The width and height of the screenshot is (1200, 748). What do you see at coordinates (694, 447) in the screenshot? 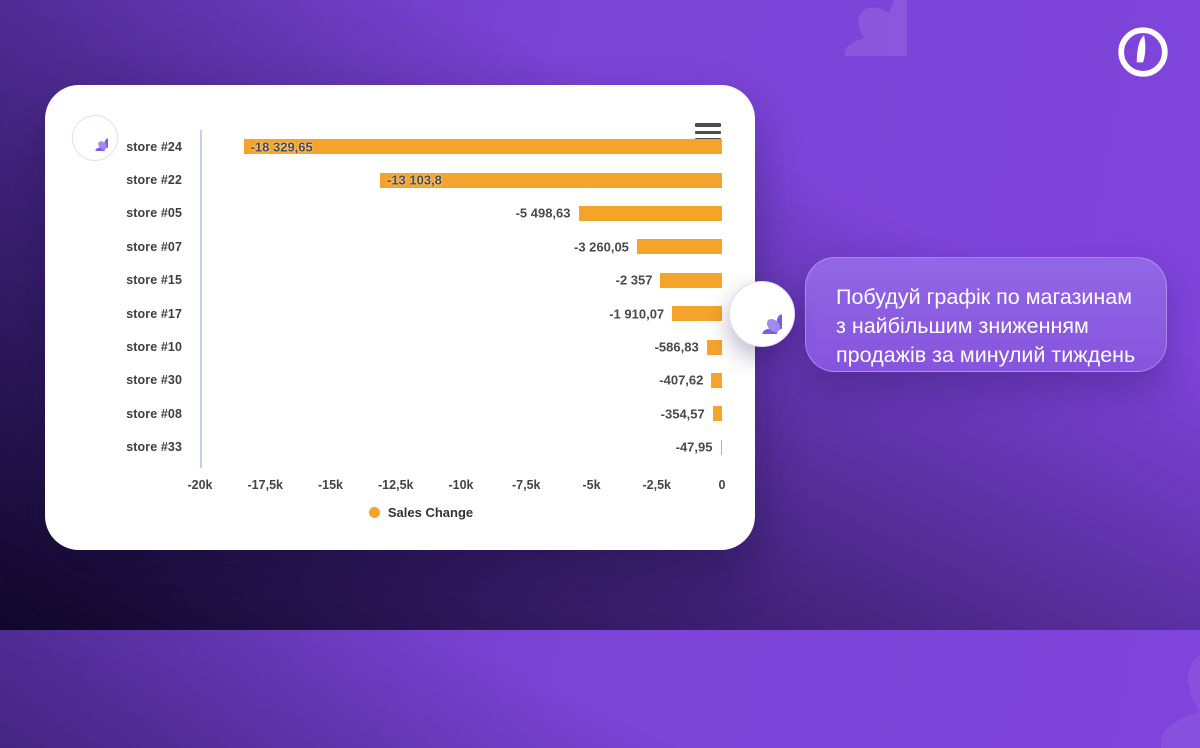
I see `value-label: -47,95` at bounding box center [694, 447].